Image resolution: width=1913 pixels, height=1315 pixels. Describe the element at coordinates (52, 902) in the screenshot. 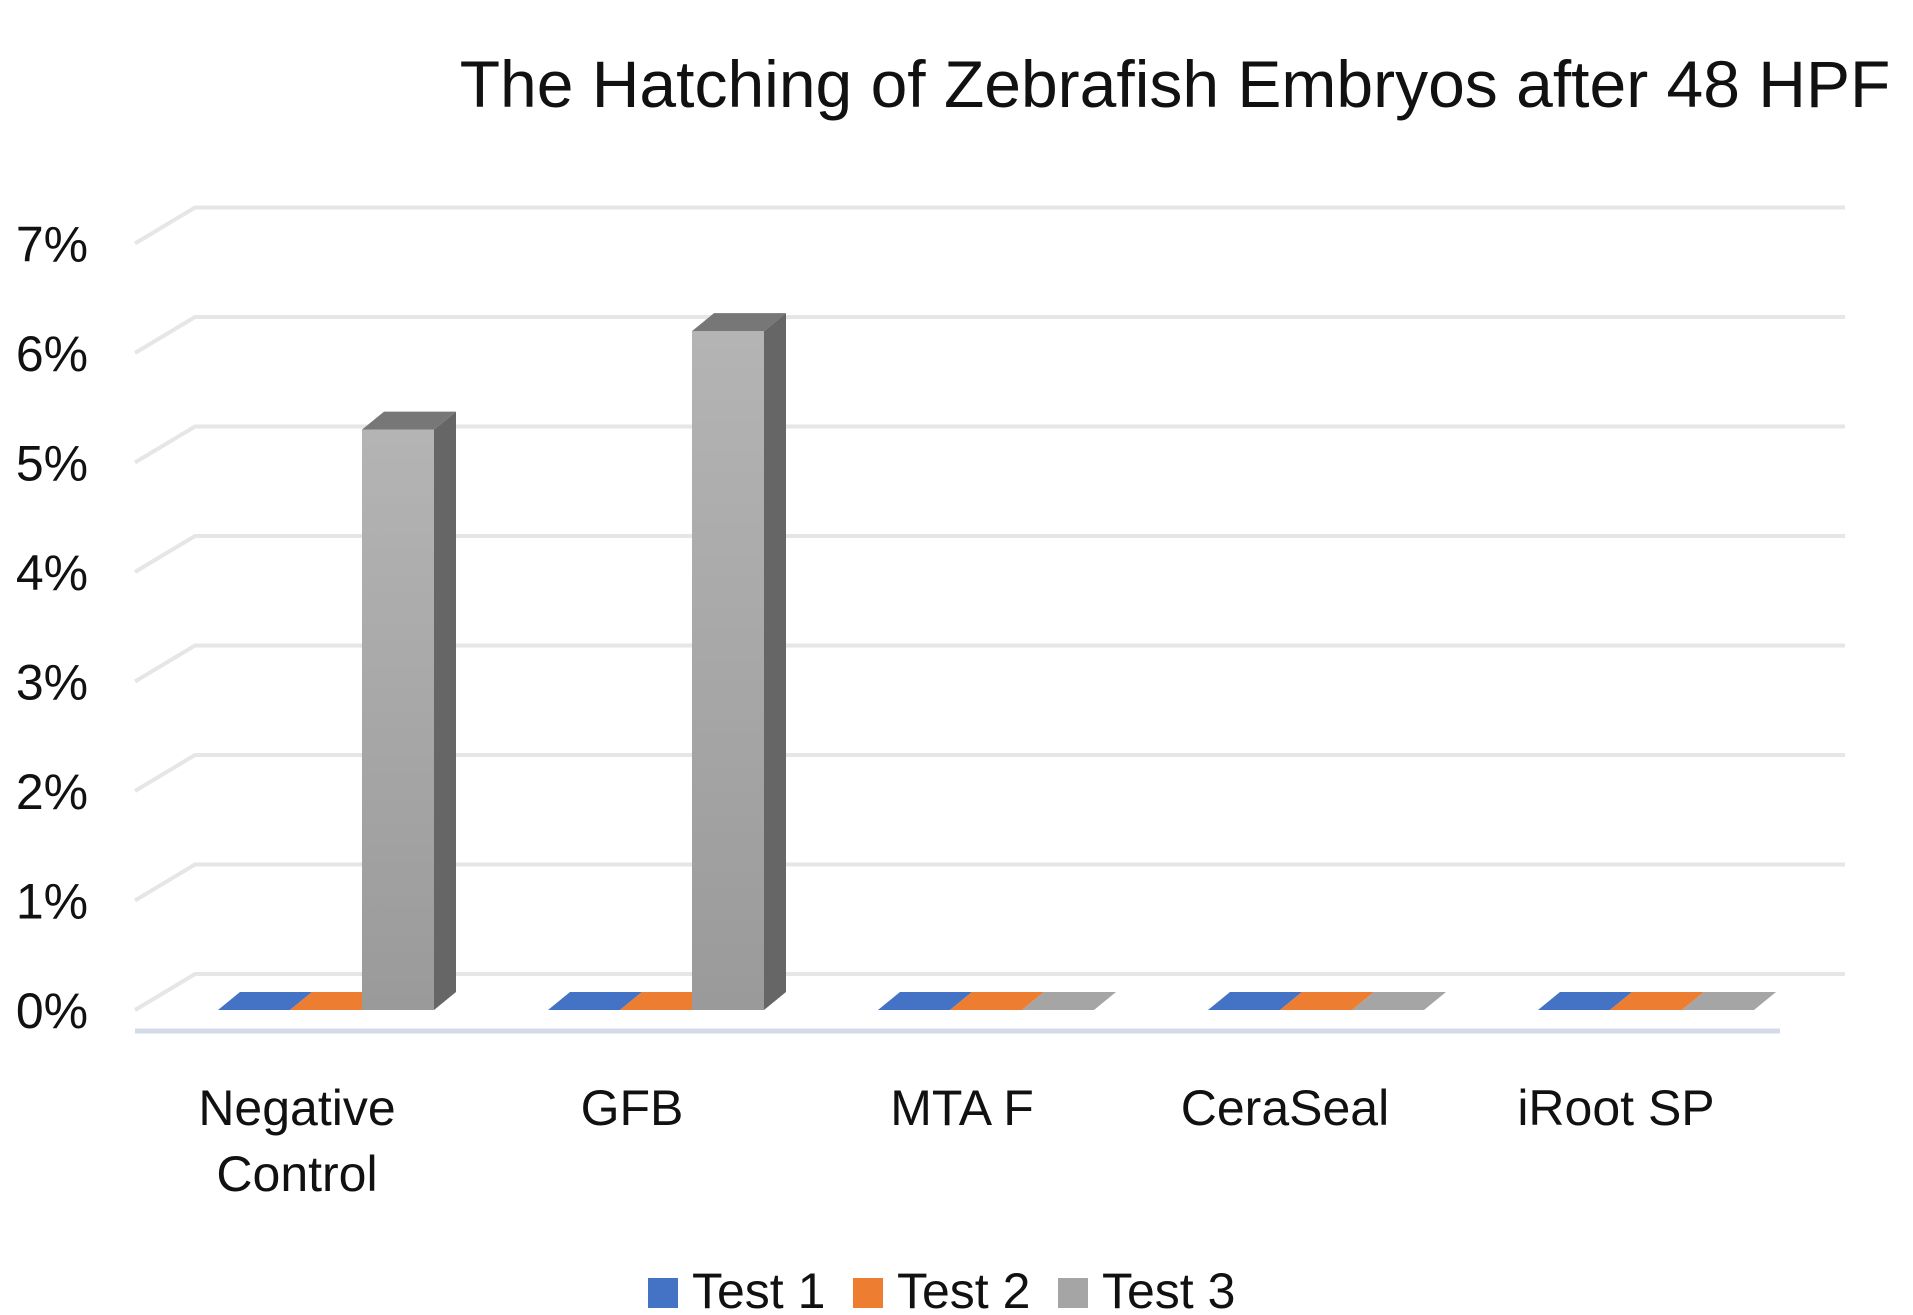

I see `y-tick-label: 1%` at that location.